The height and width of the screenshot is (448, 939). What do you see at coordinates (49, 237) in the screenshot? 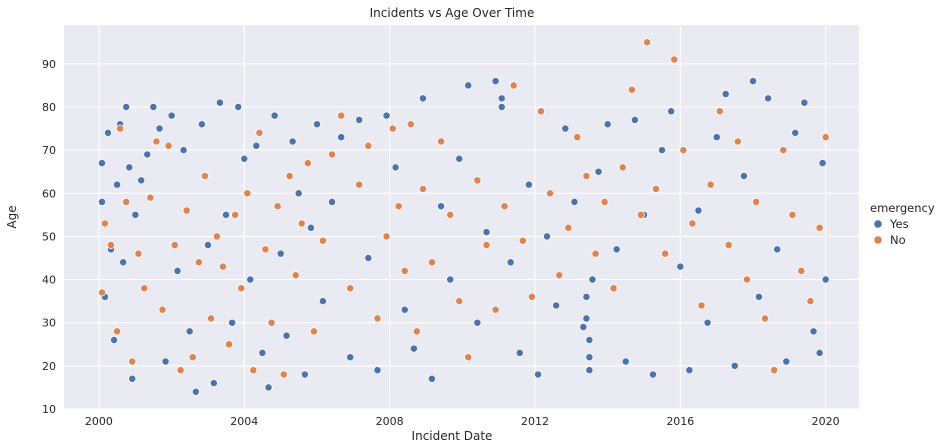
I see `y-tick-labels: 10 20 30 40 50 60 70 80 90` at bounding box center [49, 237].